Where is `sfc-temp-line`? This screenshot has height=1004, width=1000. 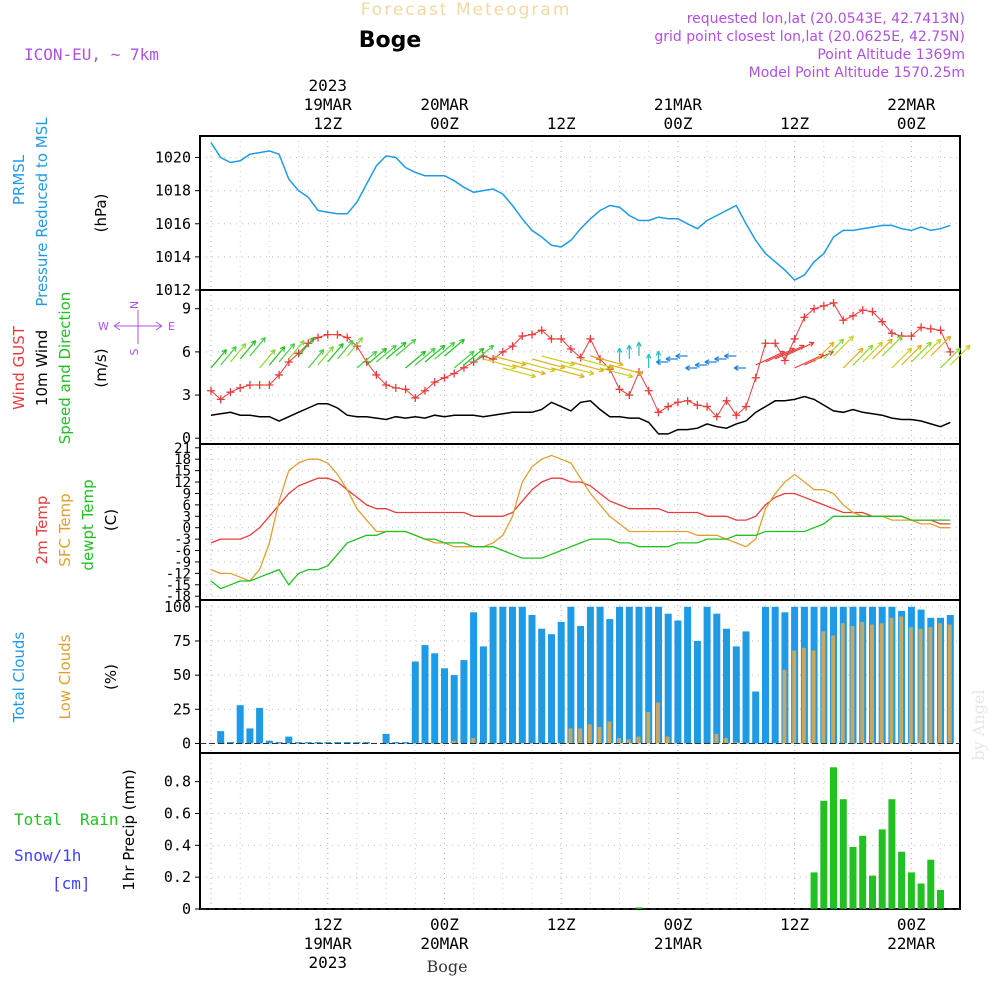 sfc-temp-line is located at coordinates (580, 518).